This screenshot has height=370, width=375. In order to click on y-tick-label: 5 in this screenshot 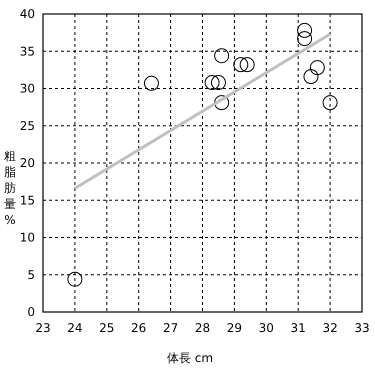, I will do `click(31, 275)`.